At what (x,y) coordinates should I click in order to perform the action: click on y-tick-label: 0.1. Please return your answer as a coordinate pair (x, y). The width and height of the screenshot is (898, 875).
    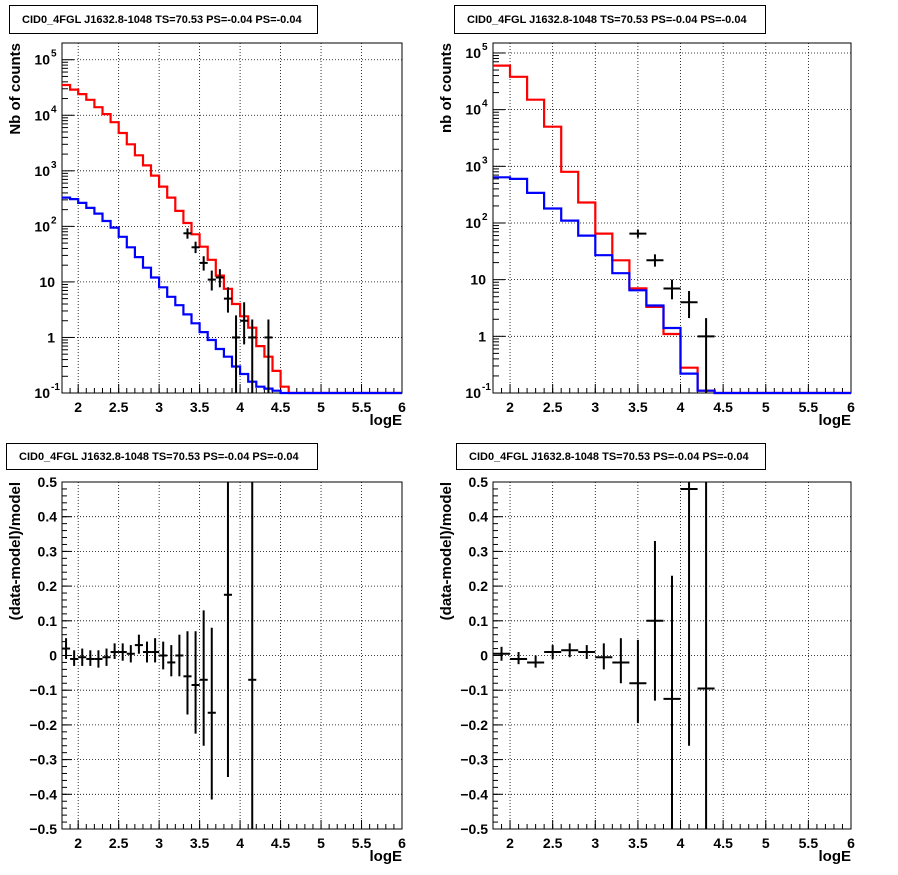
    Looking at the image, I should click on (48, 621).